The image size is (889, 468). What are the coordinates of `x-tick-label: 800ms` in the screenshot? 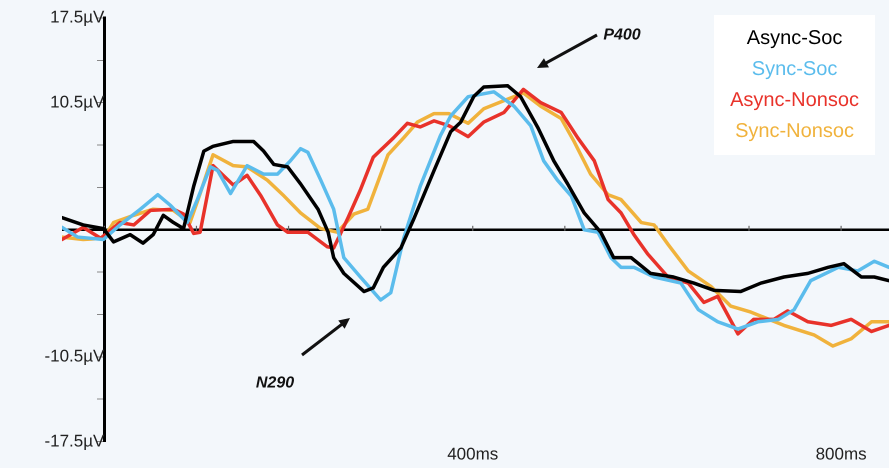 It's located at (841, 454).